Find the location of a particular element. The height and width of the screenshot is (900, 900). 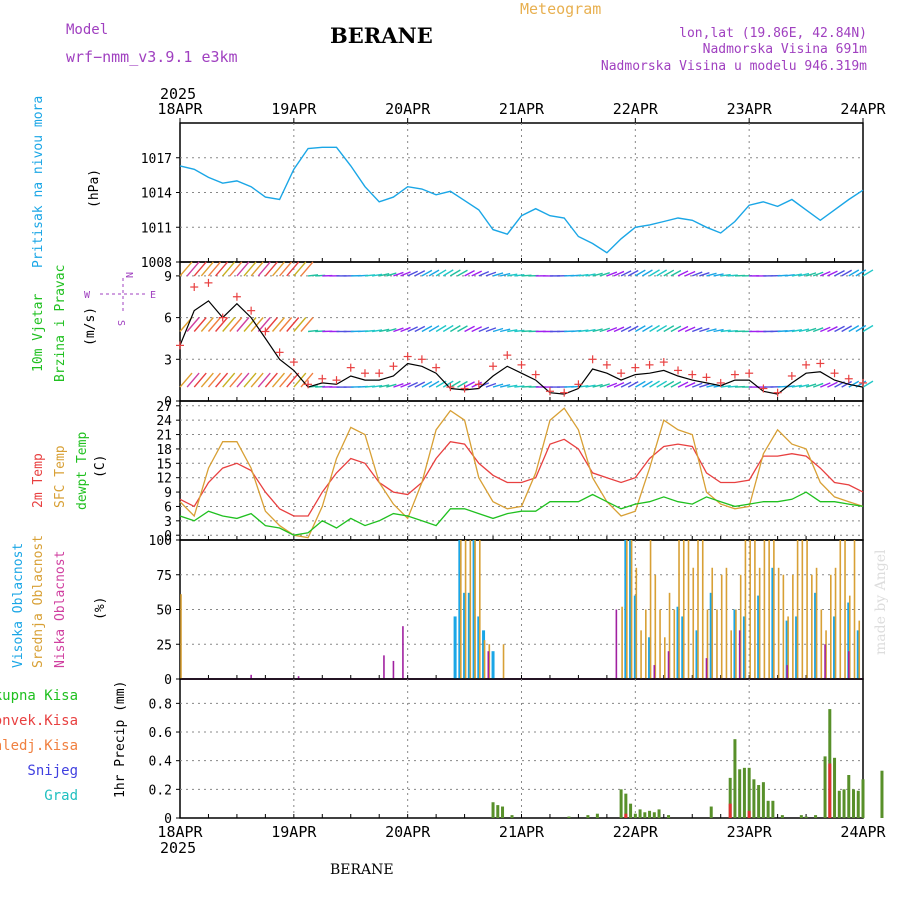

y-tick-label: 6 is located at coordinates (168, 319).